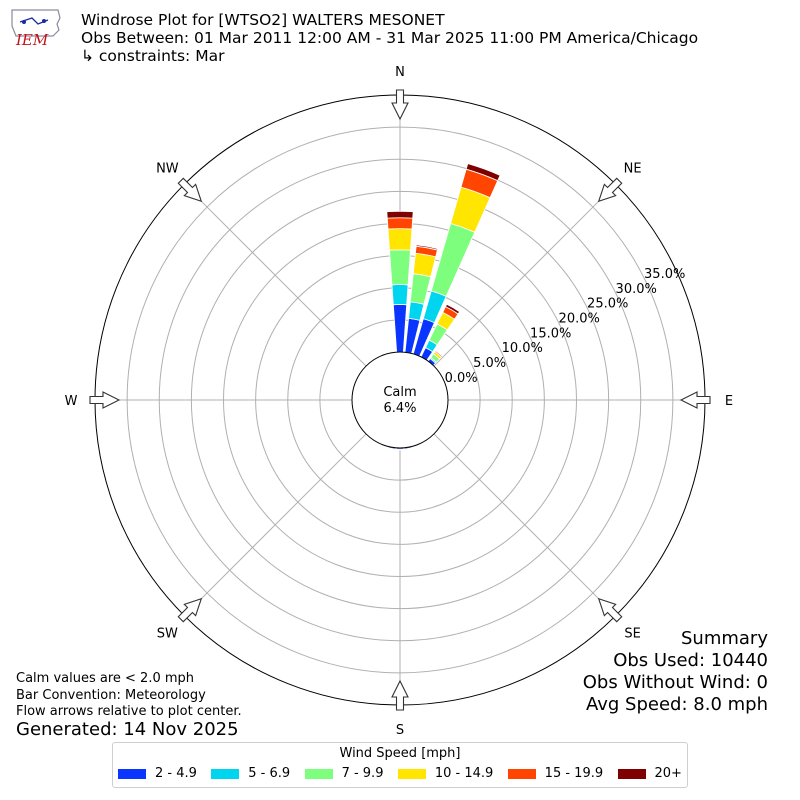 The image size is (800, 800). What do you see at coordinates (32, 39) in the screenshot?
I see `logo-text: IEM` at bounding box center [32, 39].